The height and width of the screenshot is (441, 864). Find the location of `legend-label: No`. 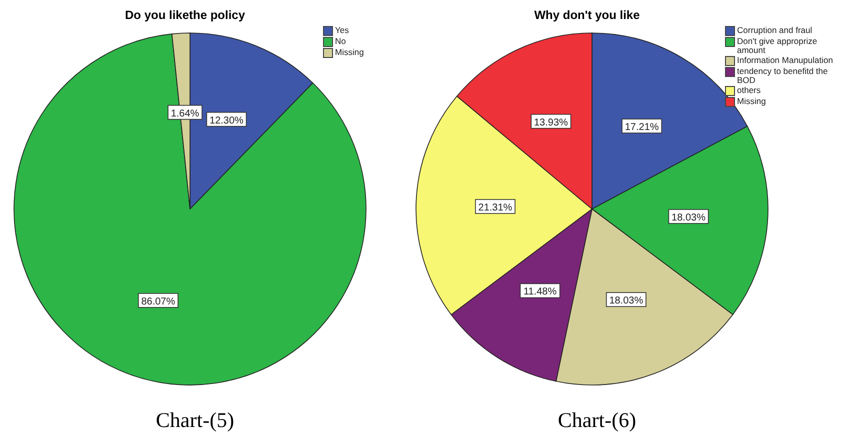

legend-label: No is located at coordinates (340, 41).